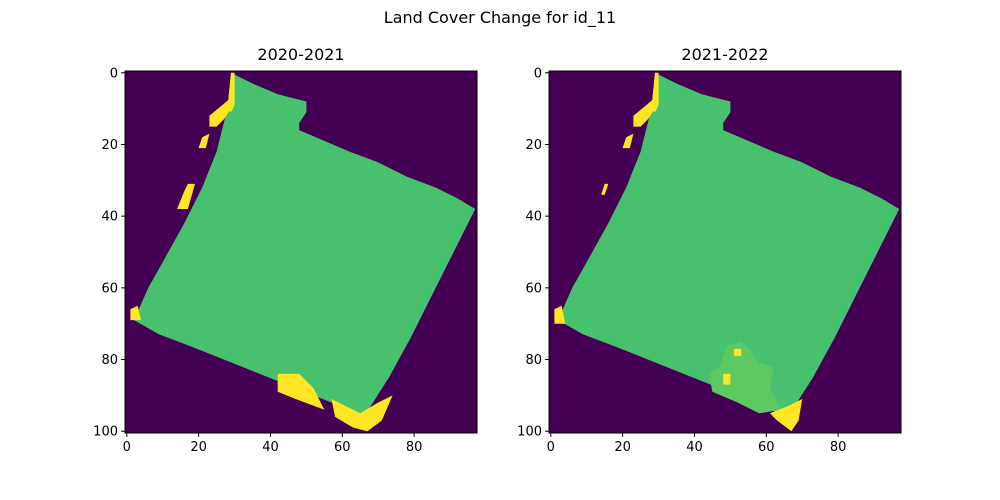 The height and width of the screenshot is (500, 1000). What do you see at coordinates (301, 54) in the screenshot?
I see `panel-1-title: 2020-2021` at bounding box center [301, 54].